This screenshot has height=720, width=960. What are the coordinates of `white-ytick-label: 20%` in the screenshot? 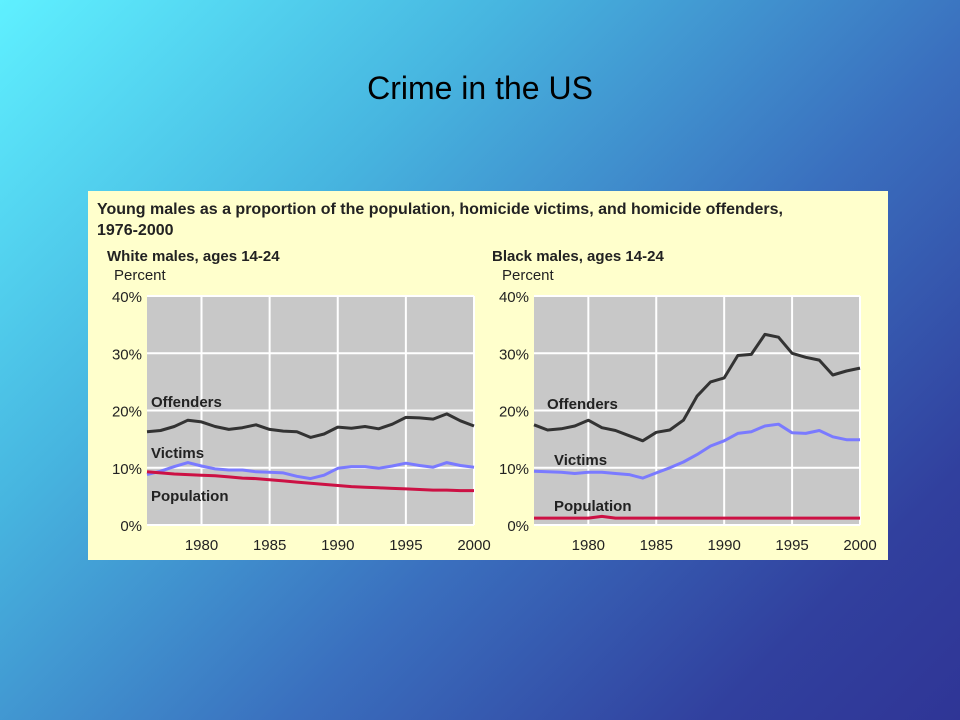 It's located at (127, 412).